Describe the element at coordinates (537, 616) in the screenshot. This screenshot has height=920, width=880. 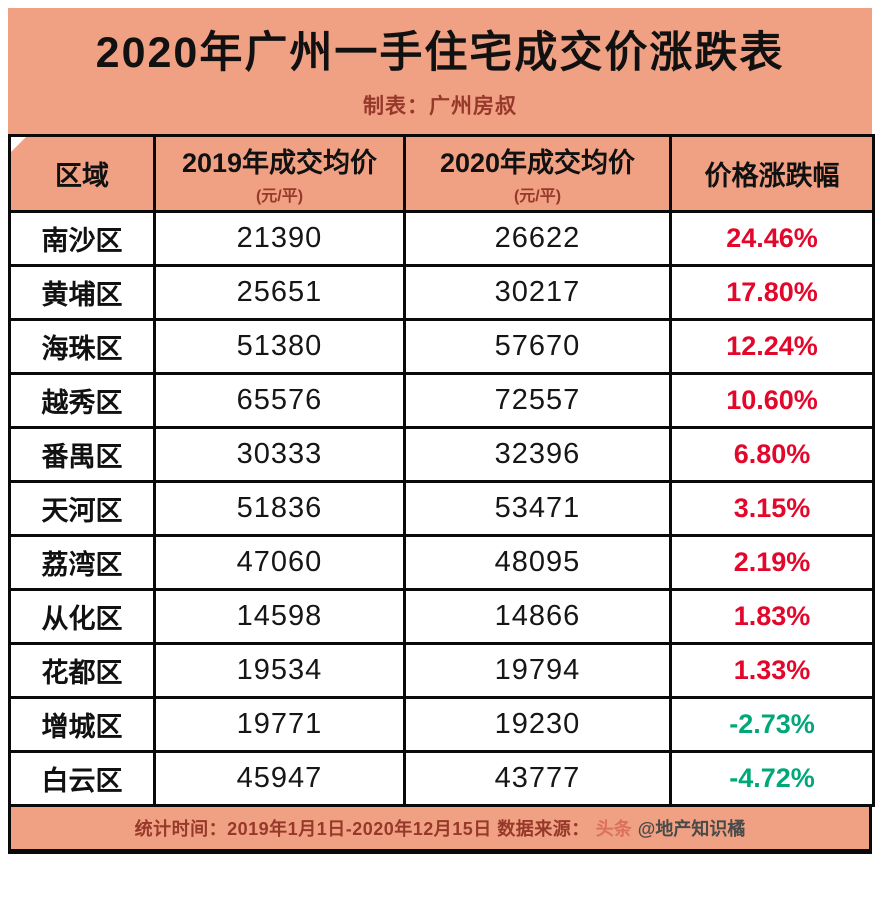
I see `price-2020-cell: 14866` at that location.